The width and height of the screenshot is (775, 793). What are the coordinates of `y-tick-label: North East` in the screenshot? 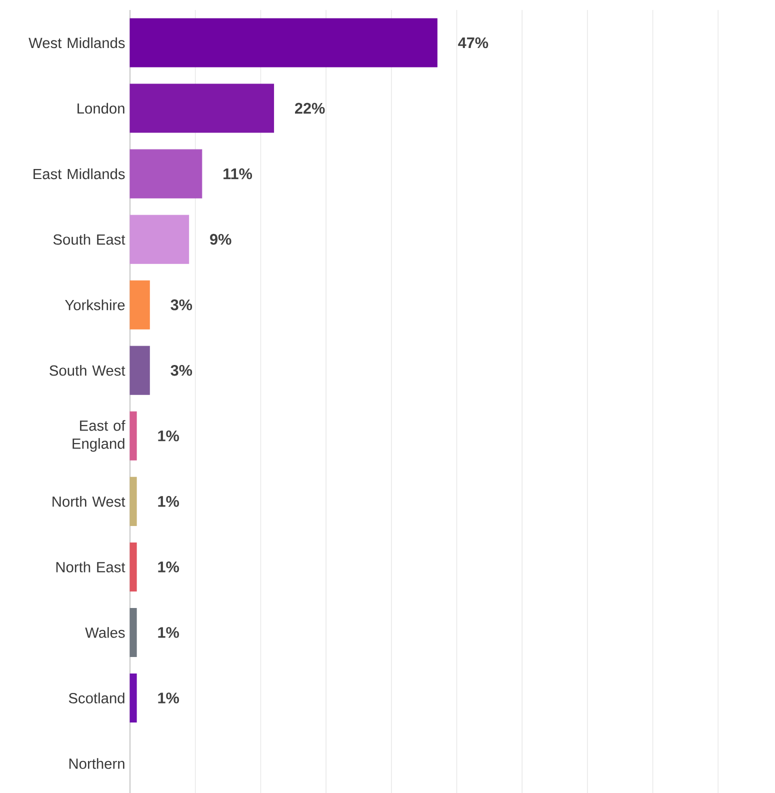 It's located at (91, 567).